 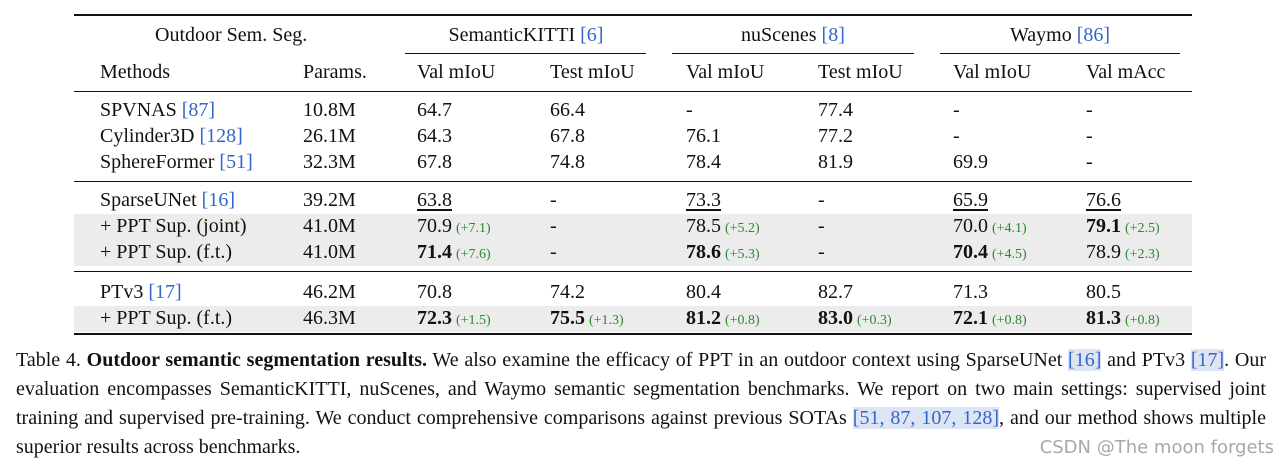 I want to click on caption-text: and PTv3, so click(x=1146, y=360).